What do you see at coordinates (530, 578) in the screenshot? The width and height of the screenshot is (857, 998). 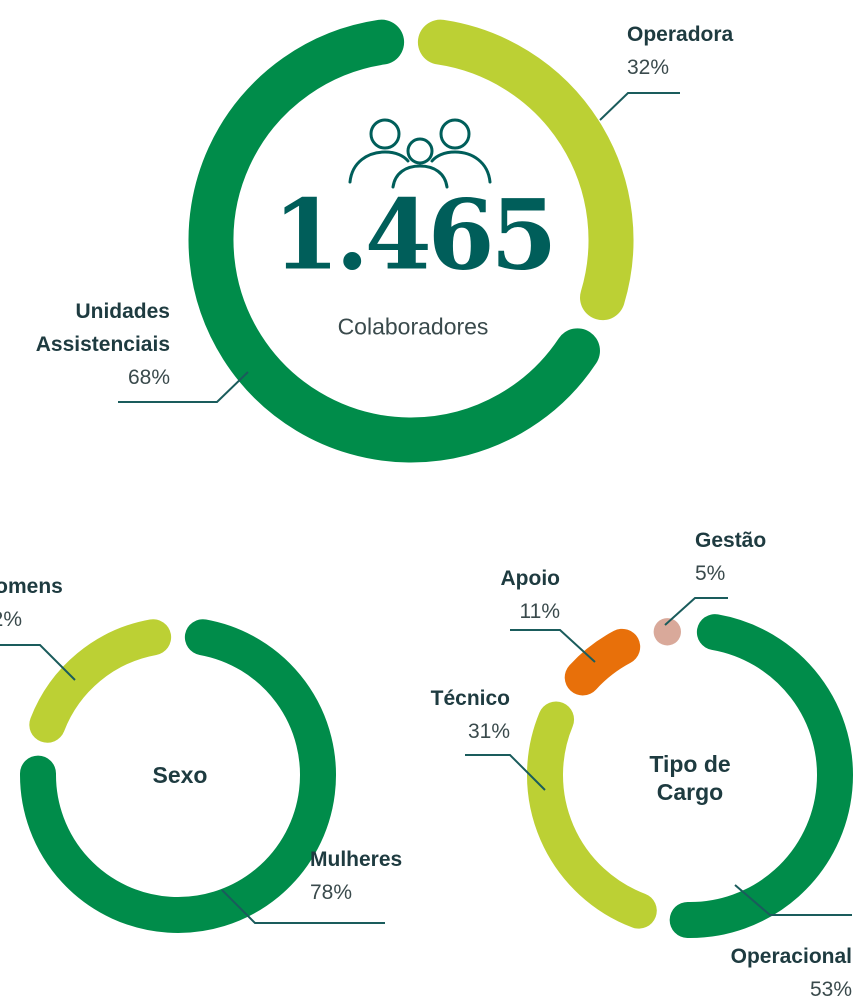 I see `category-name: Apoio` at bounding box center [530, 578].